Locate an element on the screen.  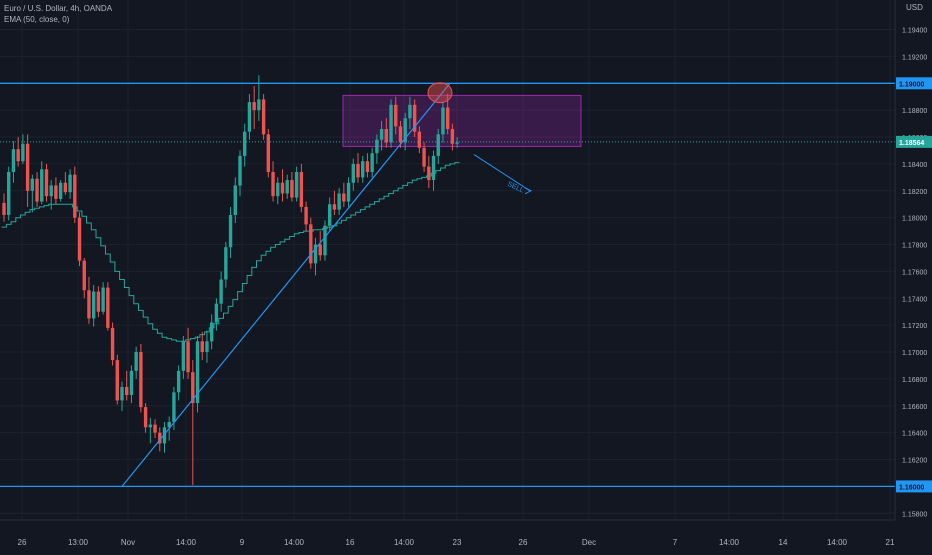
last-price-marker is located at coordinates (914, 141).